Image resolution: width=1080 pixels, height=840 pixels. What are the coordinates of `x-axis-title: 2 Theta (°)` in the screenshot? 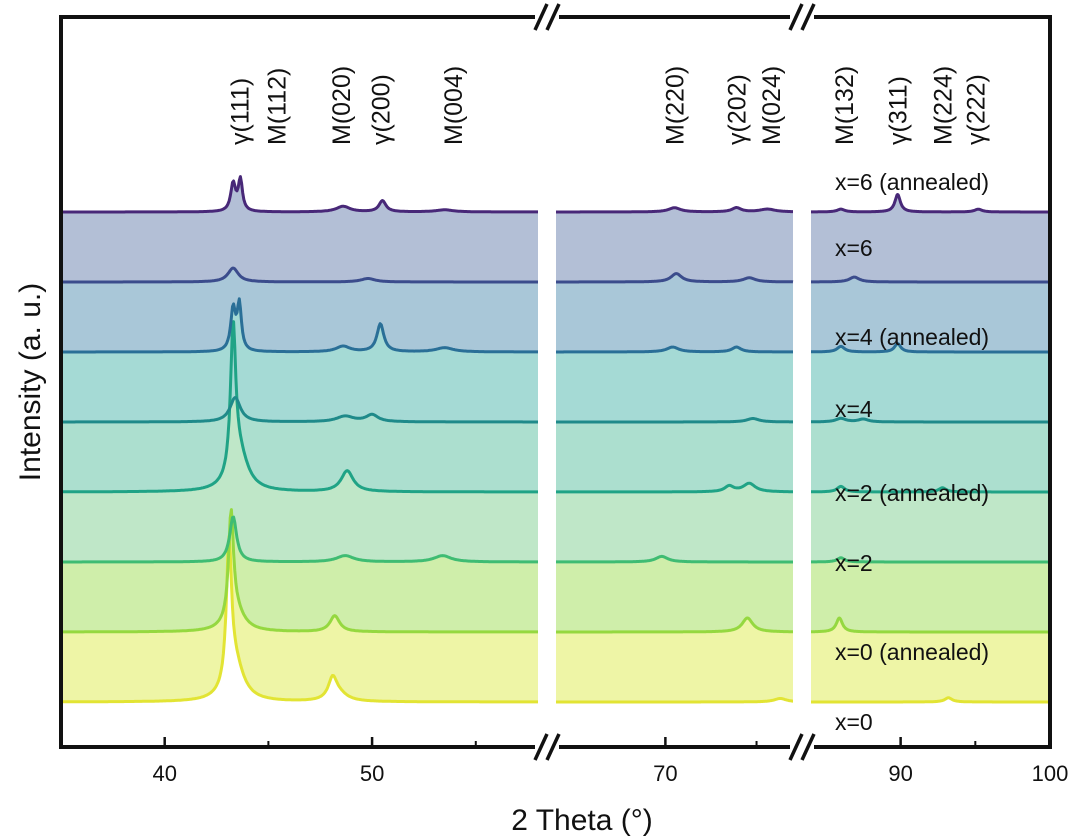 It's located at (582, 820).